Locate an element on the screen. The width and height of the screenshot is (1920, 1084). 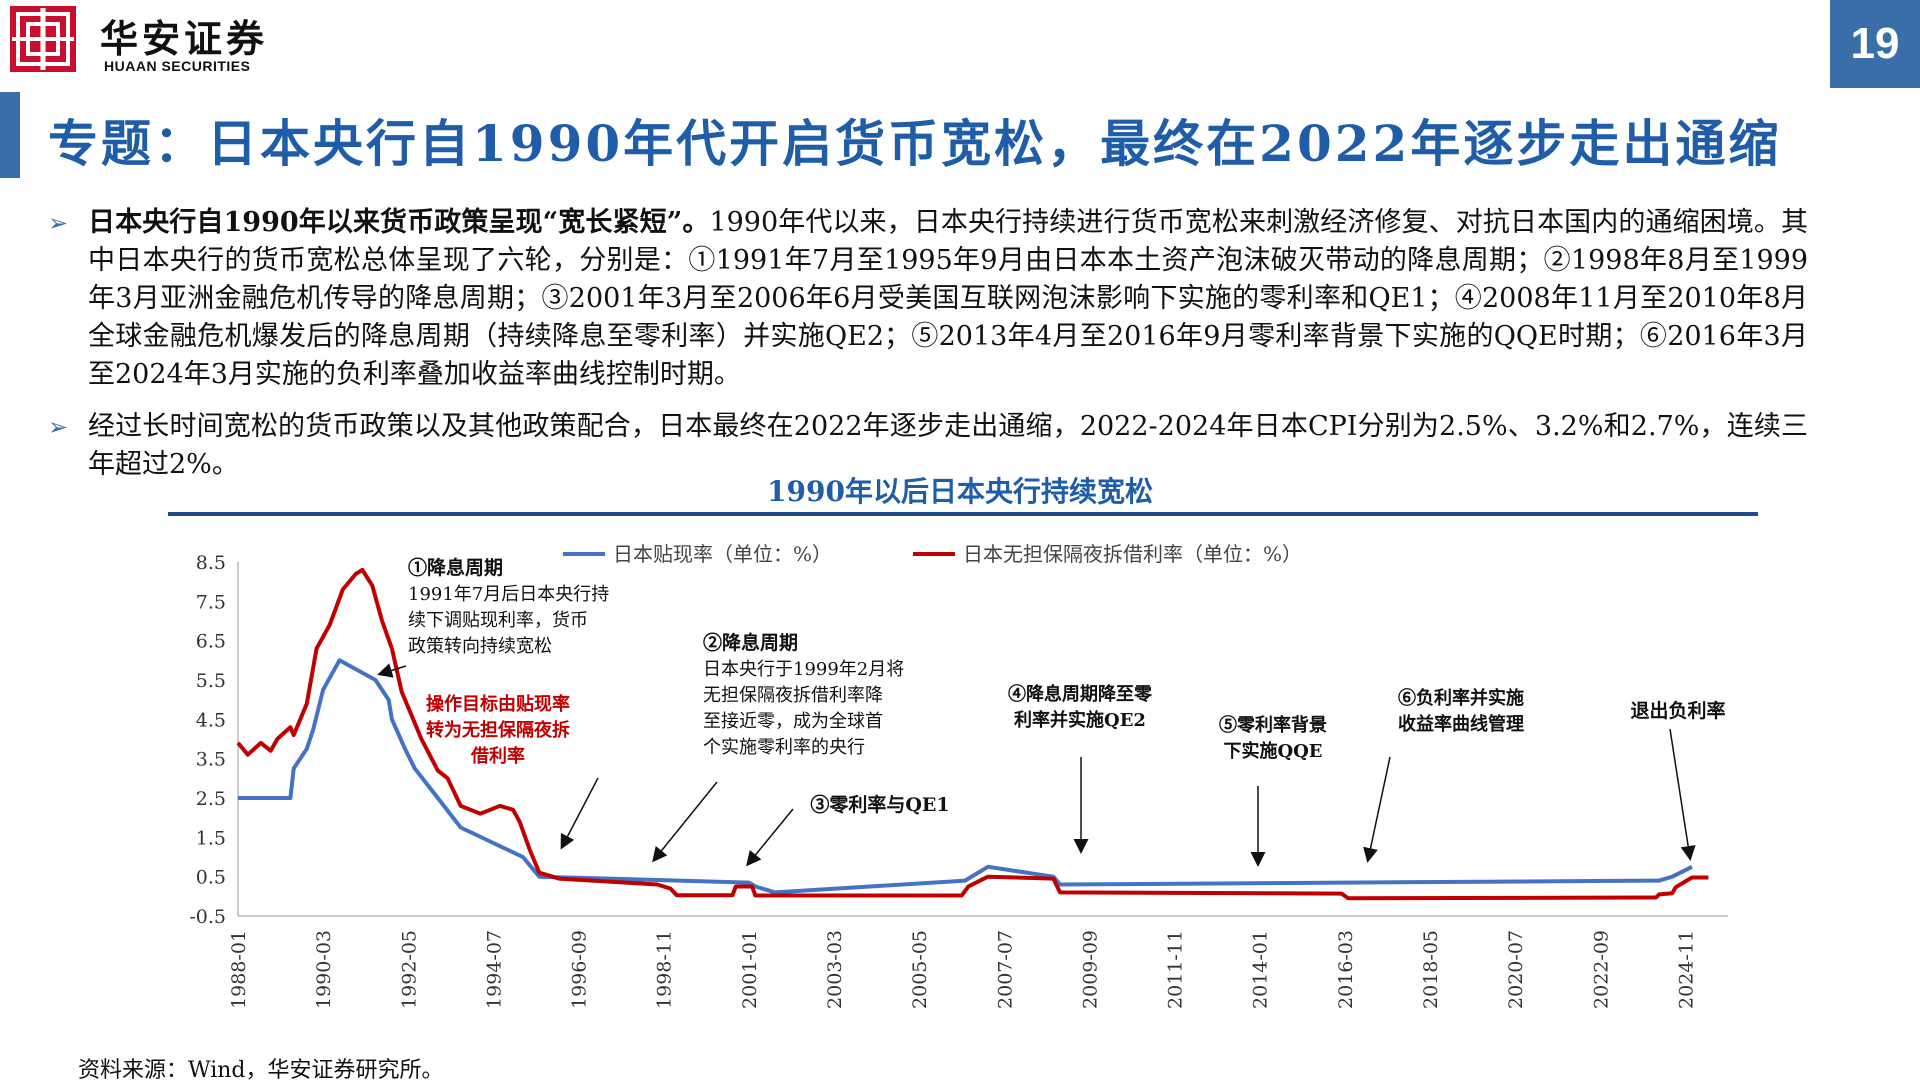
y-tick-label: 0.5 is located at coordinates (211, 878).